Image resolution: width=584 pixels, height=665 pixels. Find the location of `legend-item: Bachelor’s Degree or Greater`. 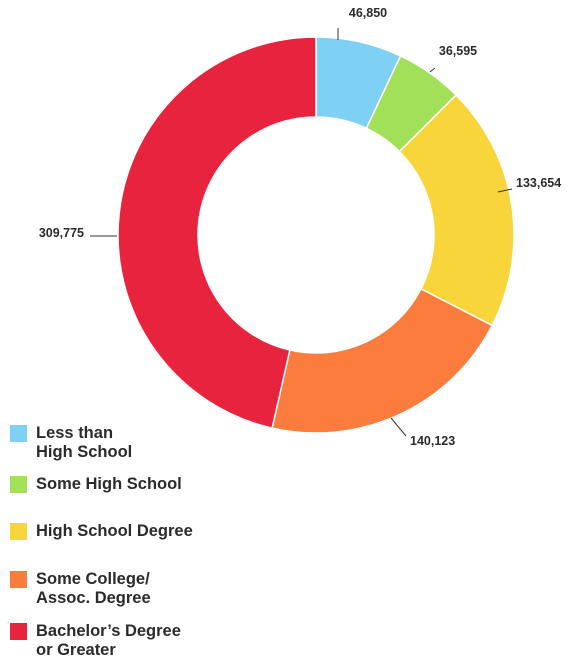

legend-item: Bachelor’s Degree or Greater is located at coordinates (95, 641).